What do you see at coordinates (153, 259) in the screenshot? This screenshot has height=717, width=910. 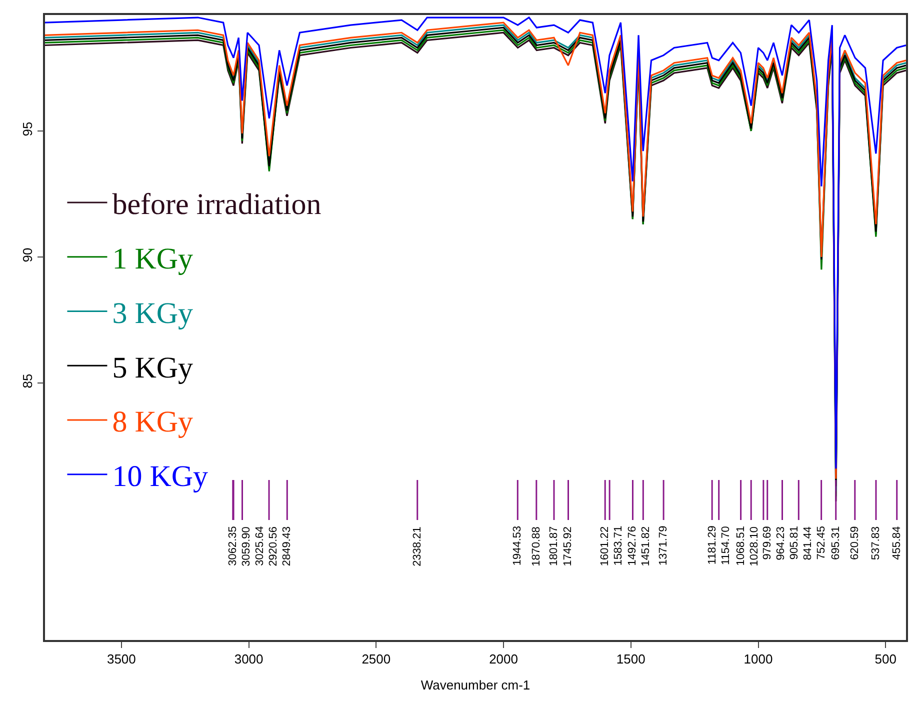 I see `legend-label: 1 KGy` at bounding box center [153, 259].